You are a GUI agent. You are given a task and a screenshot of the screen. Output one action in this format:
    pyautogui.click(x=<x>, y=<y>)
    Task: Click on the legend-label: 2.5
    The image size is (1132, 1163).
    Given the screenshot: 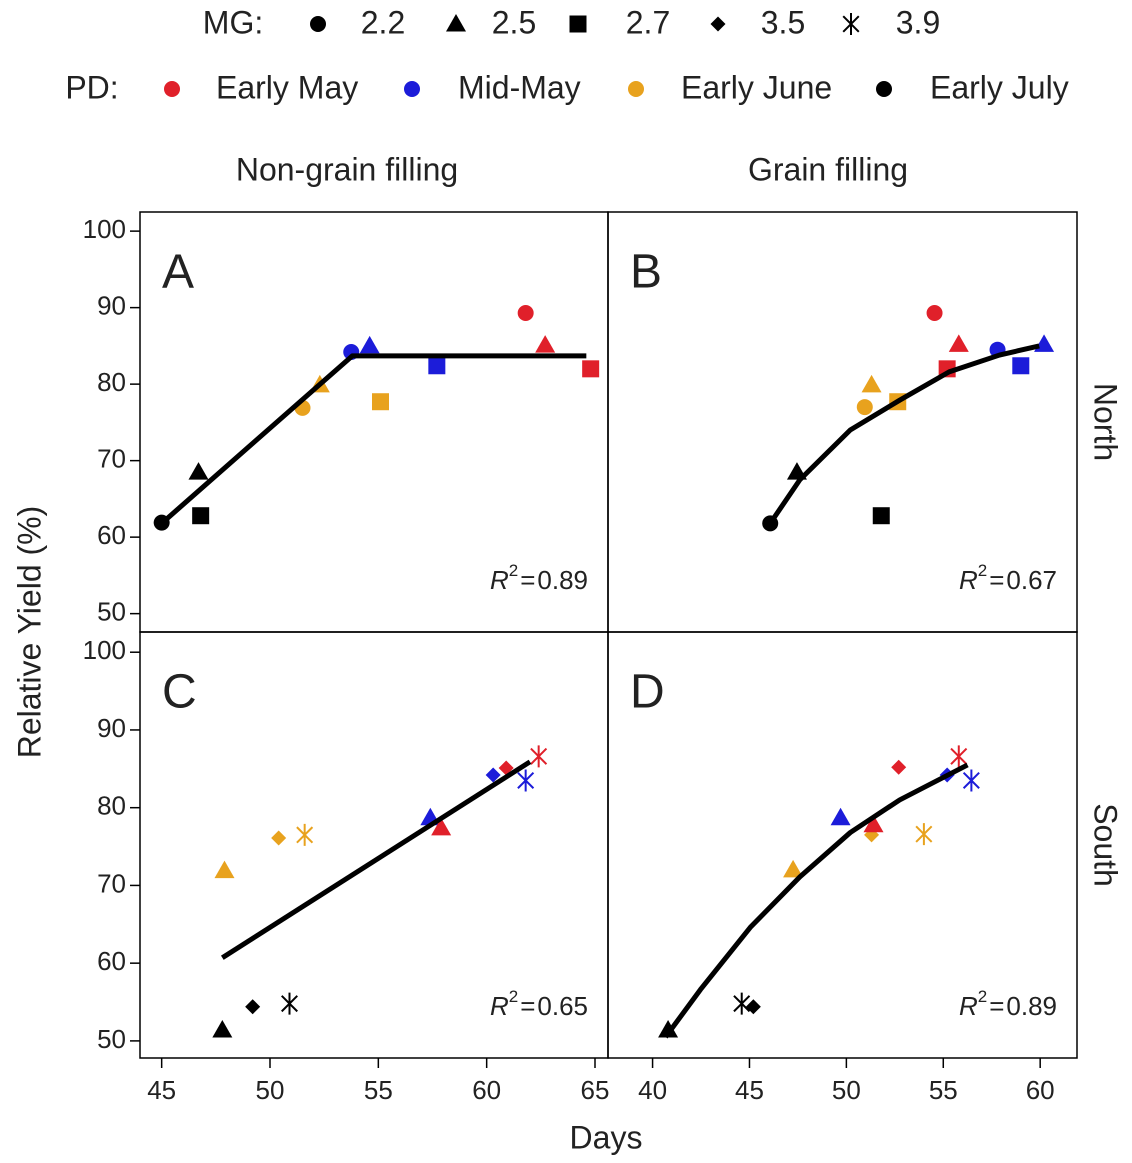 What is the action you would take?
    pyautogui.click(x=514, y=22)
    